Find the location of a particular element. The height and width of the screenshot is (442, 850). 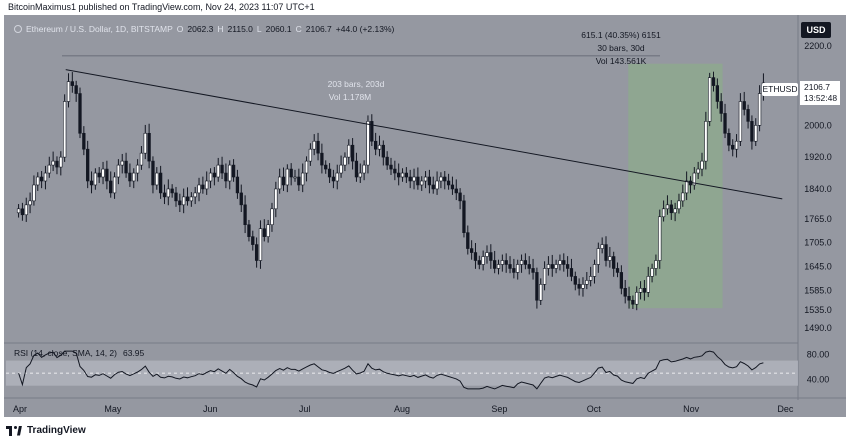

tradingview-logo: TradingView is located at coordinates (46, 430).